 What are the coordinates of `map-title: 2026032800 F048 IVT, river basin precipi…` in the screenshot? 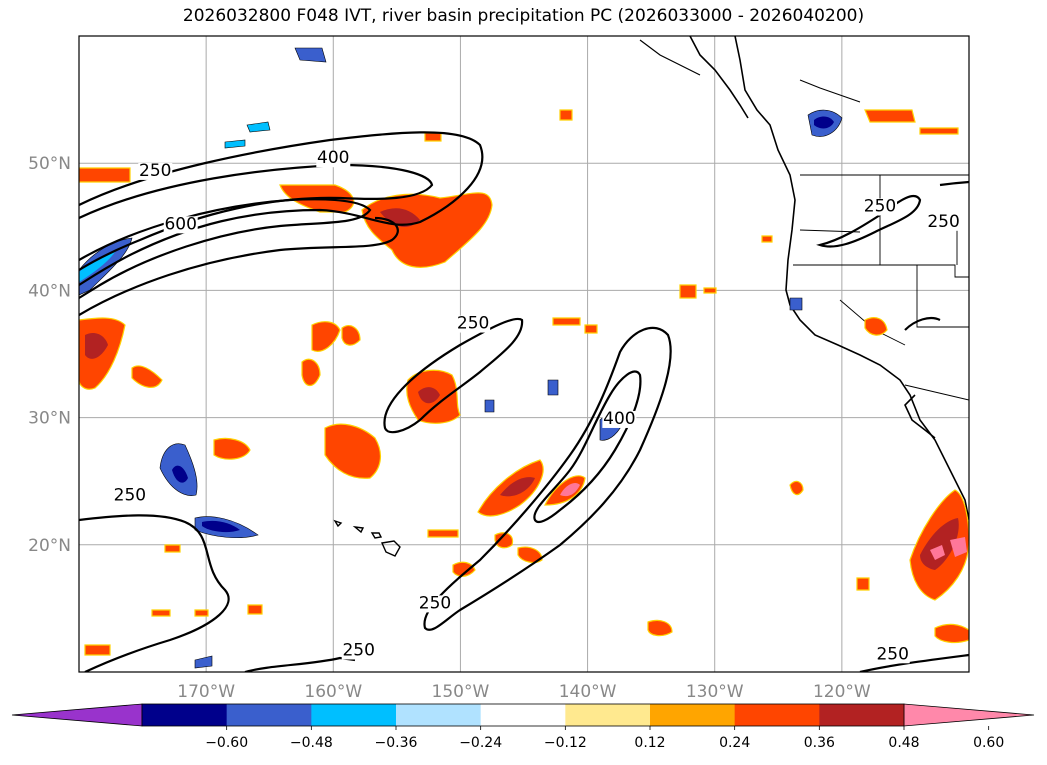 It's located at (523, 16).